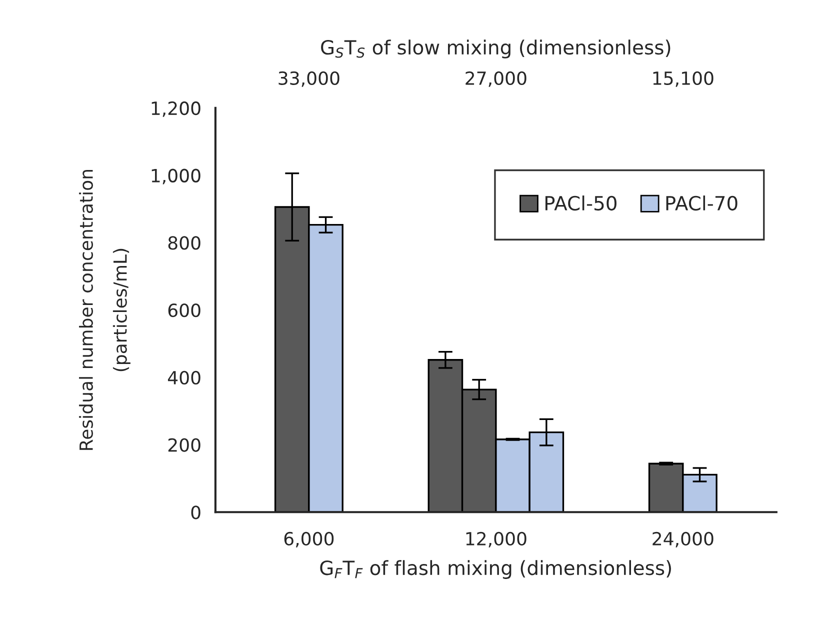 Image resolution: width=813 pixels, height=617 pixels. What do you see at coordinates (184, 243) in the screenshot?
I see `y-tick-label: 800` at bounding box center [184, 243].